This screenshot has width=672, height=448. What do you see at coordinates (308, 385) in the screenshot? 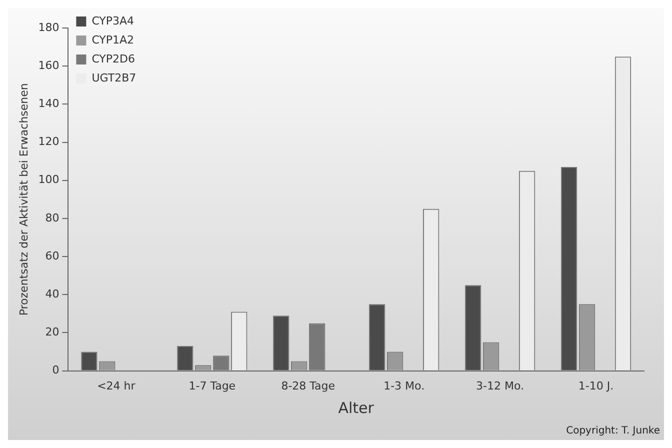
I see `x-tick-label: 8-28 Tage` at bounding box center [308, 385].